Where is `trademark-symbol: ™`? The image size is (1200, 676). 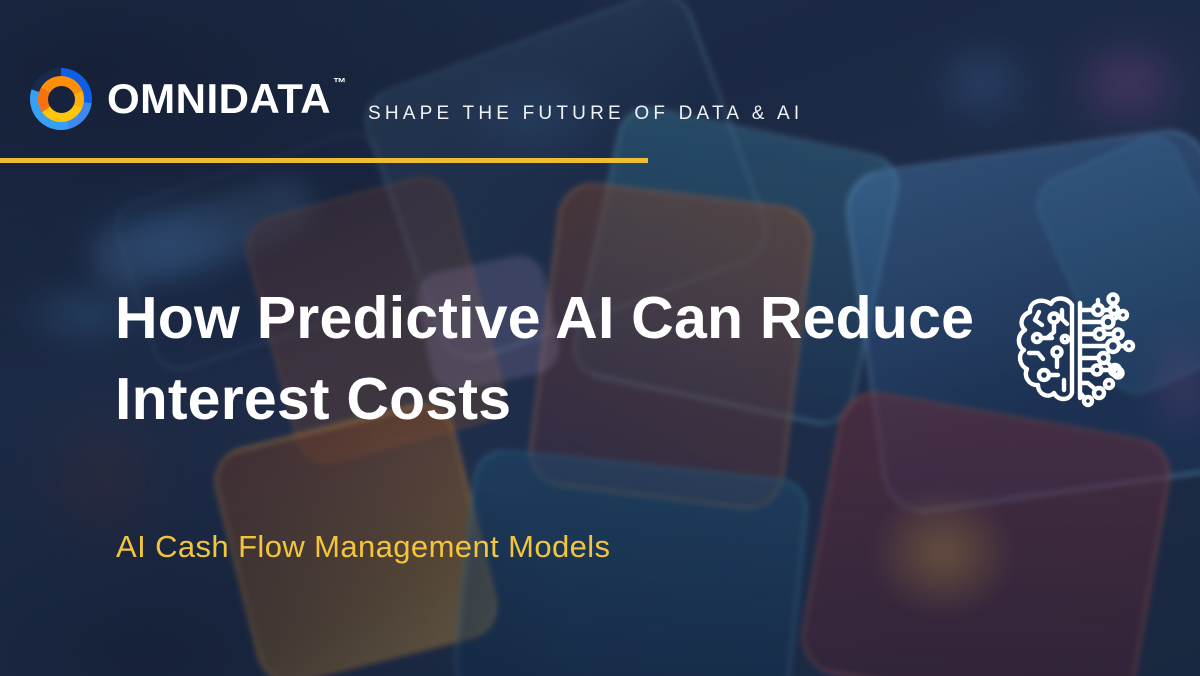 trademark-symbol: ™ is located at coordinates (340, 82).